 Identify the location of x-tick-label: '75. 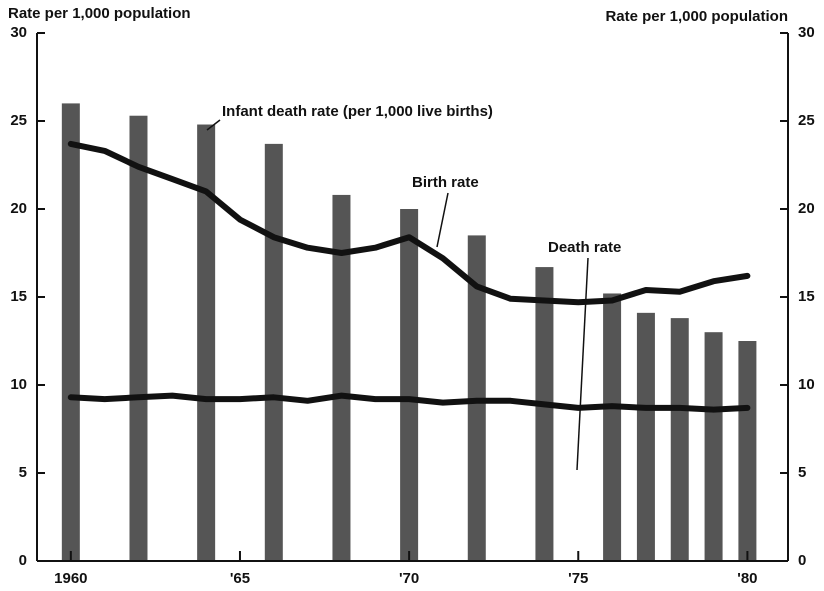
(578, 578).